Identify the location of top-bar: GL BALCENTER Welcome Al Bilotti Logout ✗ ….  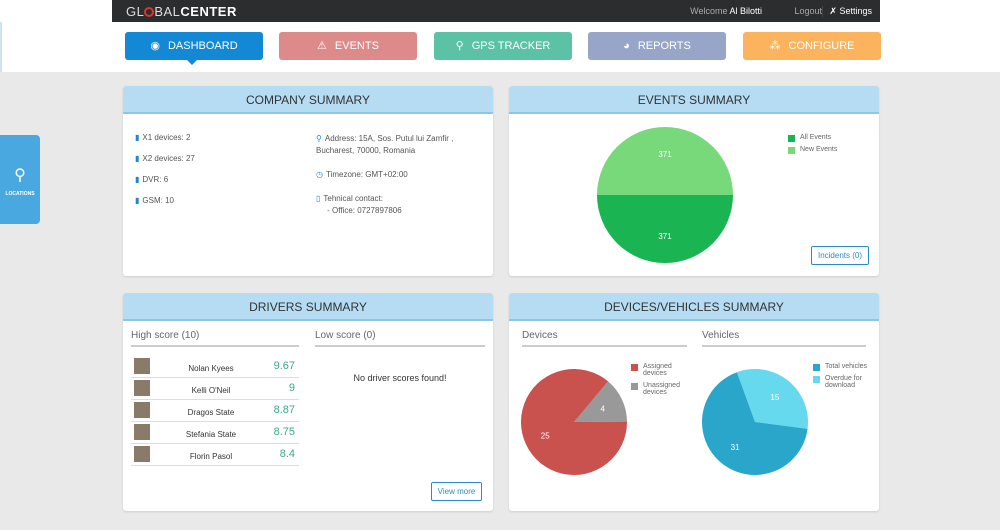
(500, 11).